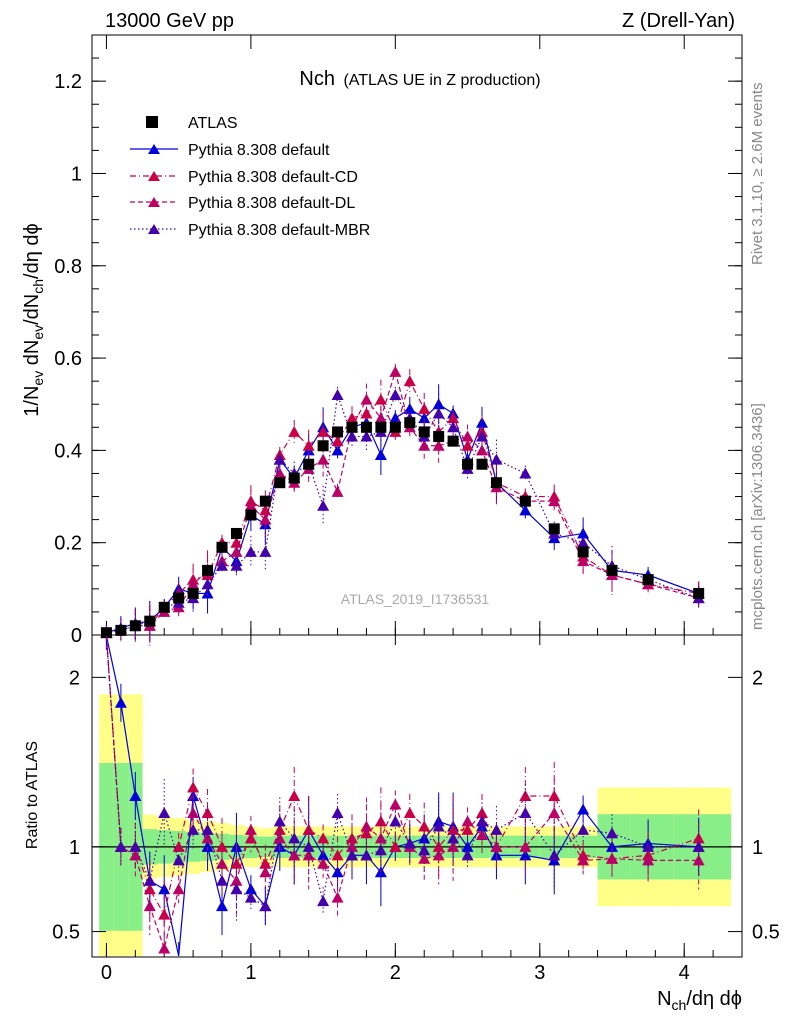  Describe the element at coordinates (766, 933) in the screenshot. I see `ratio-y-tick-label-right: 0.5` at that location.